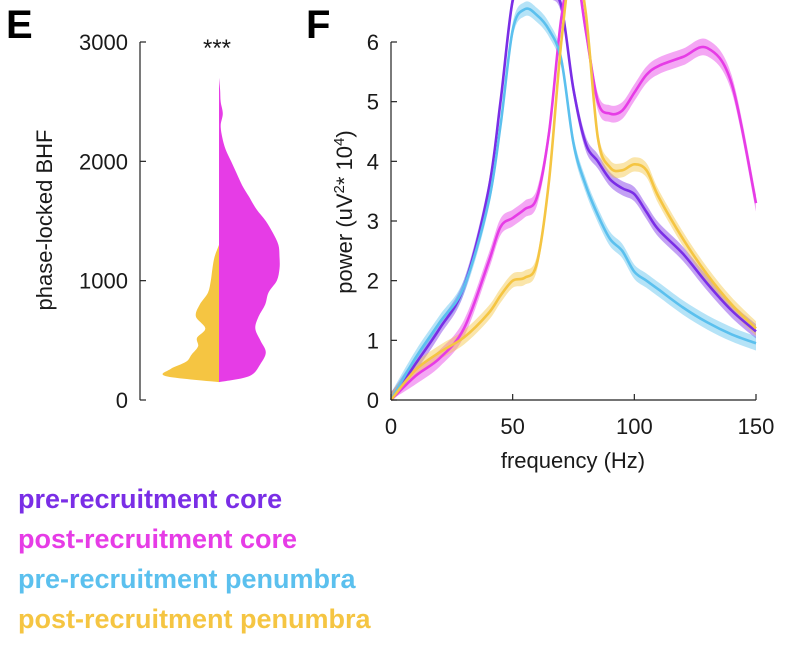 This screenshot has width=788, height=646. What do you see at coordinates (194, 619) in the screenshot?
I see `legend-post-recruitment-penumbra: post-recruitment penumbra` at bounding box center [194, 619].